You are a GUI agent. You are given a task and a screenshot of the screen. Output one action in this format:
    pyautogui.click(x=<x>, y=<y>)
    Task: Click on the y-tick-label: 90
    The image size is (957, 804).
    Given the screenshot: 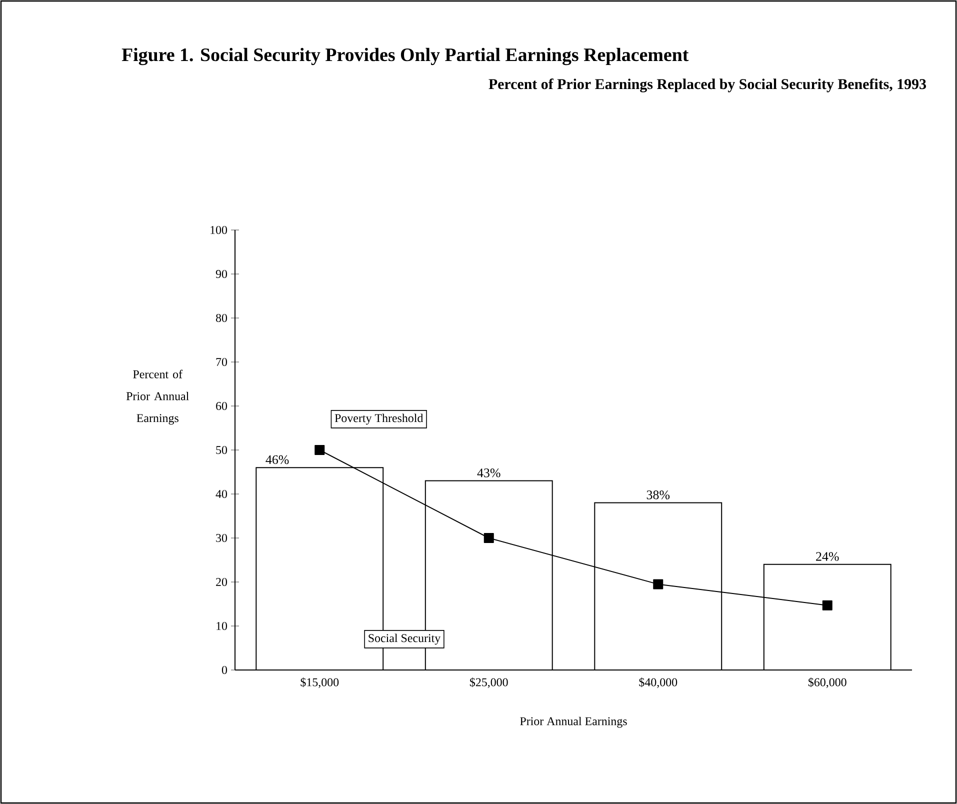 What is the action you would take?
    pyautogui.click(x=222, y=274)
    